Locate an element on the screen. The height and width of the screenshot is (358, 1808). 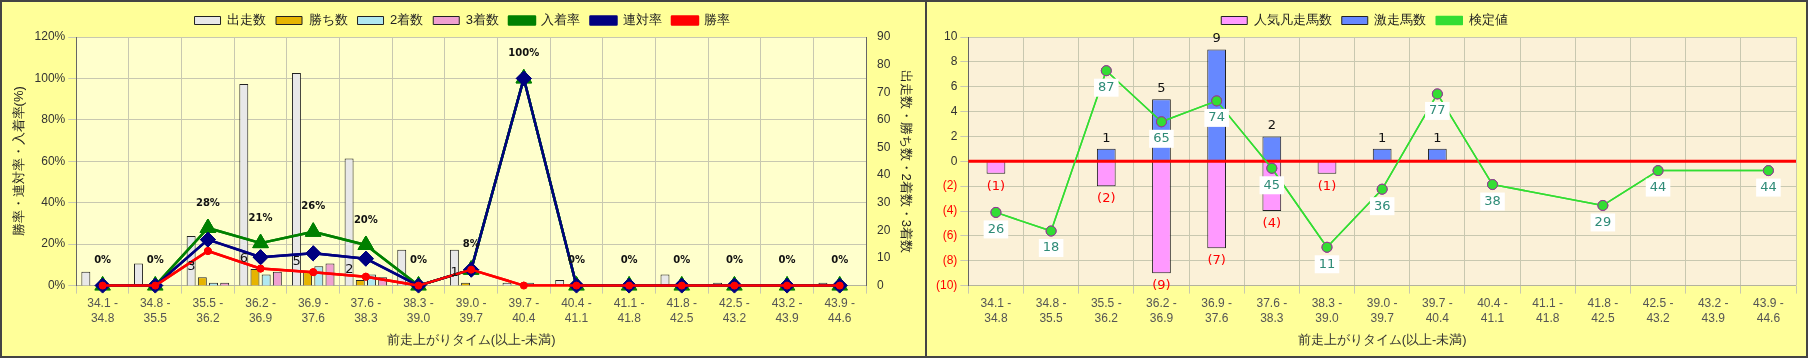
y-tick-label: 6 is located at coordinates (954, 86).